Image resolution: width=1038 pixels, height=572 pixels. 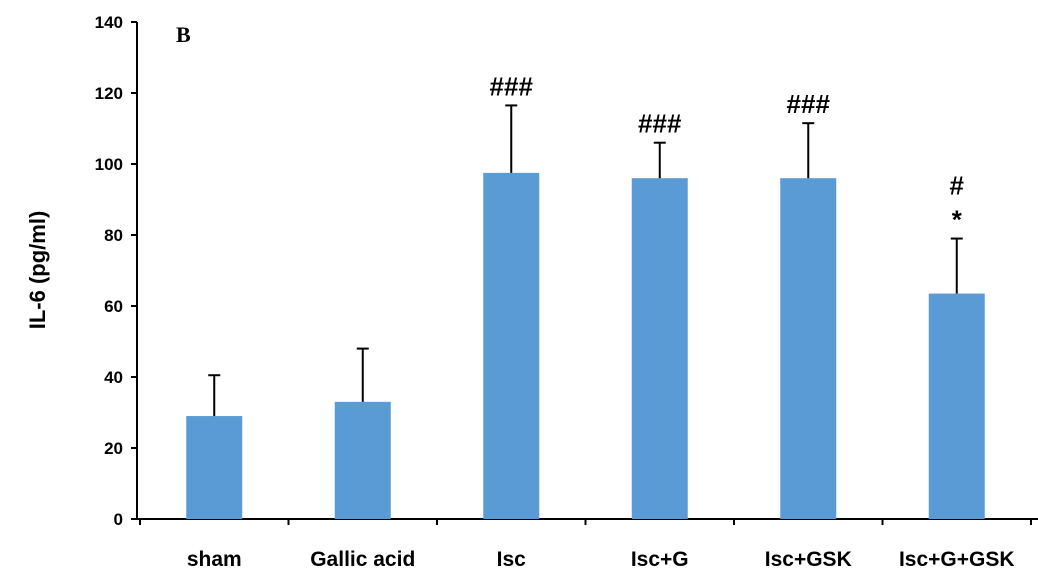 What do you see at coordinates (512, 559) in the screenshot?
I see `category-label: Isc` at bounding box center [512, 559].